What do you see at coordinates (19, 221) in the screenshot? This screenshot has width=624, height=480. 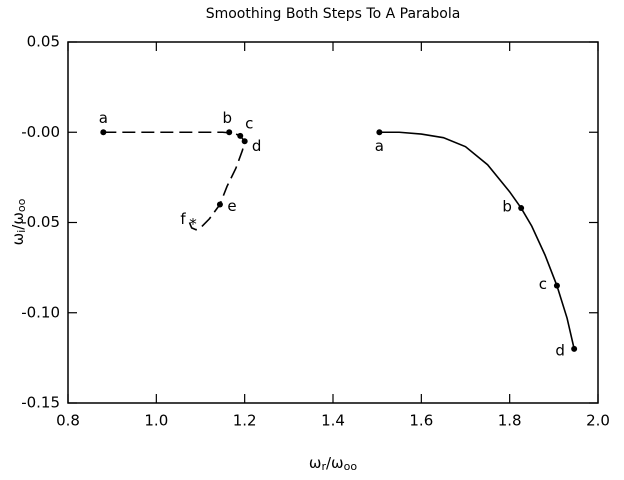 I see `y-axis-label: ωi/ωoo` at bounding box center [19, 221].